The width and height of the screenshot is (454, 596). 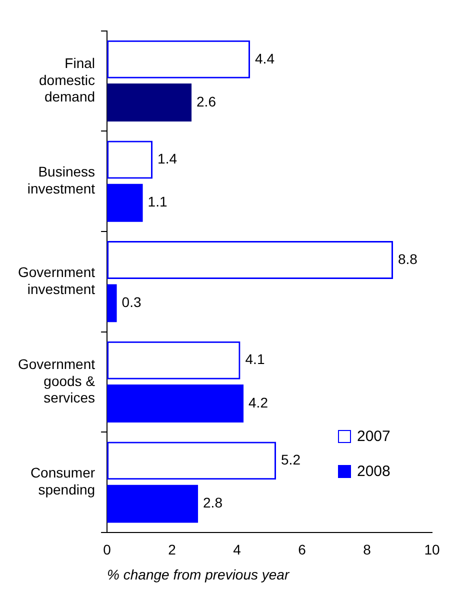 What do you see at coordinates (67, 80) in the screenshot?
I see `y-tick-label: Final domestic demand` at bounding box center [67, 80].